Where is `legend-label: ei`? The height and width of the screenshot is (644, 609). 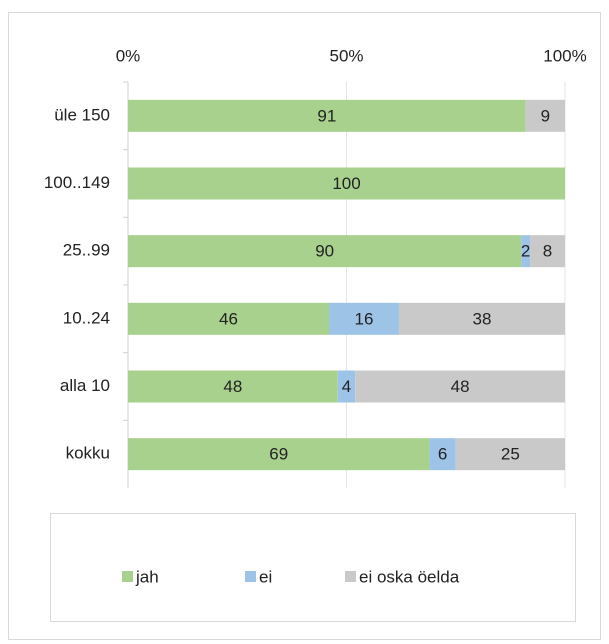
legend-label: ei is located at coordinates (265, 576).